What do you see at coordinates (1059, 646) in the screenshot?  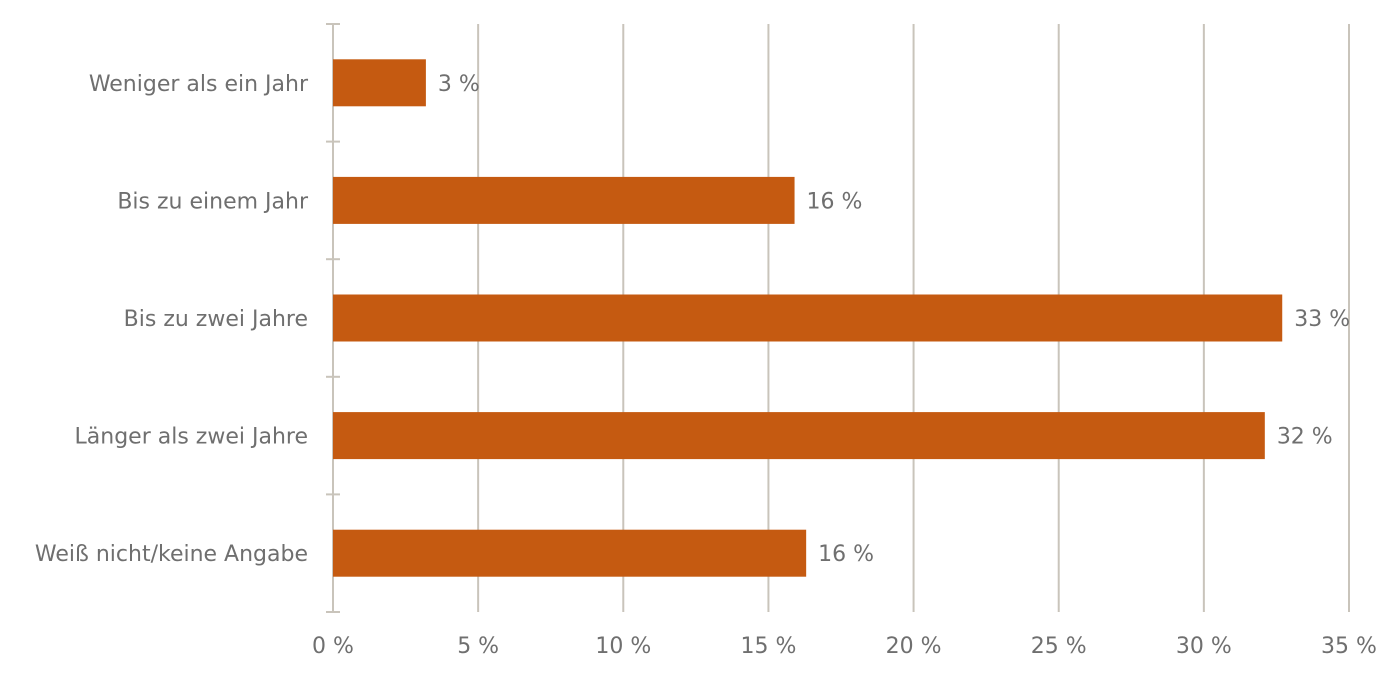 I see `x-tick-label: 25 %` at bounding box center [1059, 646].